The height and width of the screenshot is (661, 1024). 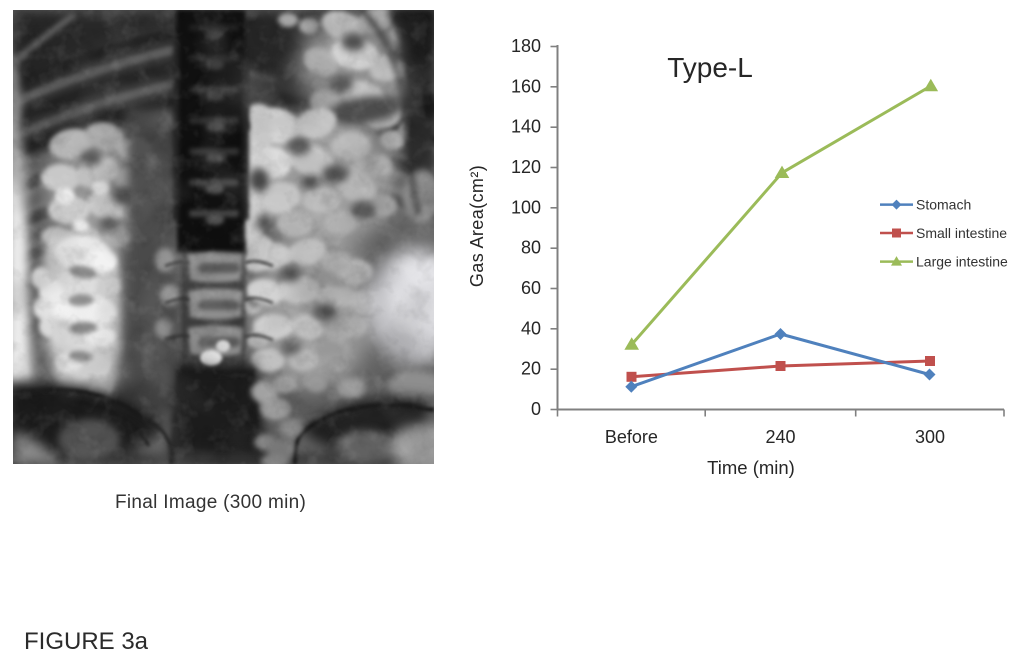 I want to click on svg-text: 0, so click(x=536, y=409).